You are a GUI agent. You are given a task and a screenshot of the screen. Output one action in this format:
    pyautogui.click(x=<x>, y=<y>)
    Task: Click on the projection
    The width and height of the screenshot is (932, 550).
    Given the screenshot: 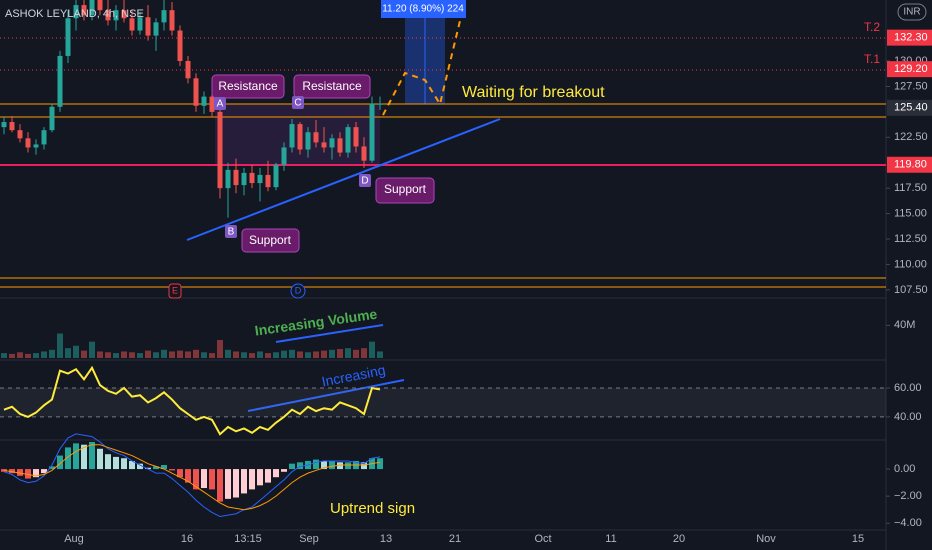 What is the action you would take?
    pyautogui.click(x=424, y=58)
    